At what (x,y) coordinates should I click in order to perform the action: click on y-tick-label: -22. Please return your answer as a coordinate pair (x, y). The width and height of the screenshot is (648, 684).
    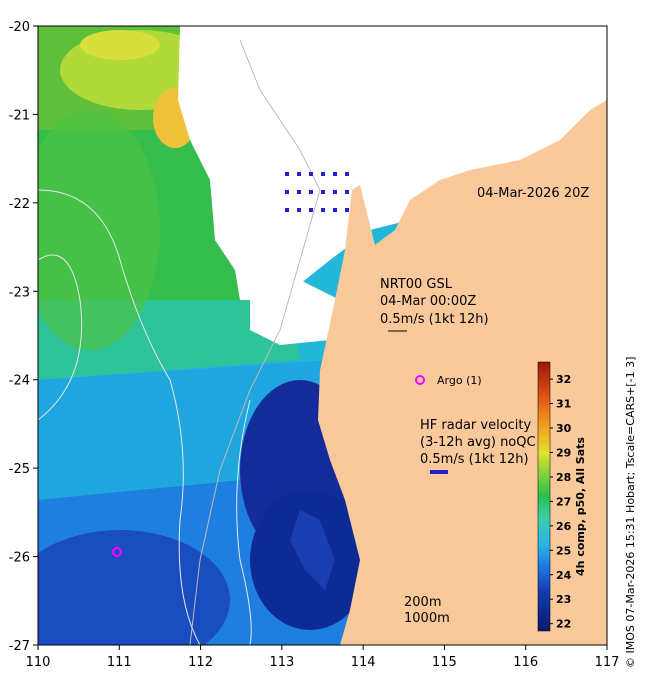
    Looking at the image, I should click on (19, 204).